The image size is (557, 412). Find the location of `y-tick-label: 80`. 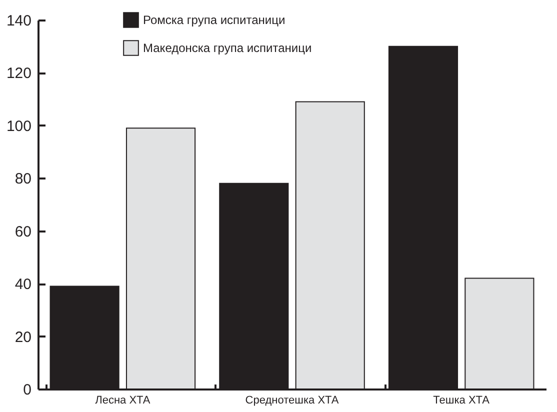

y-tick-label: 80 is located at coordinates (23, 179).